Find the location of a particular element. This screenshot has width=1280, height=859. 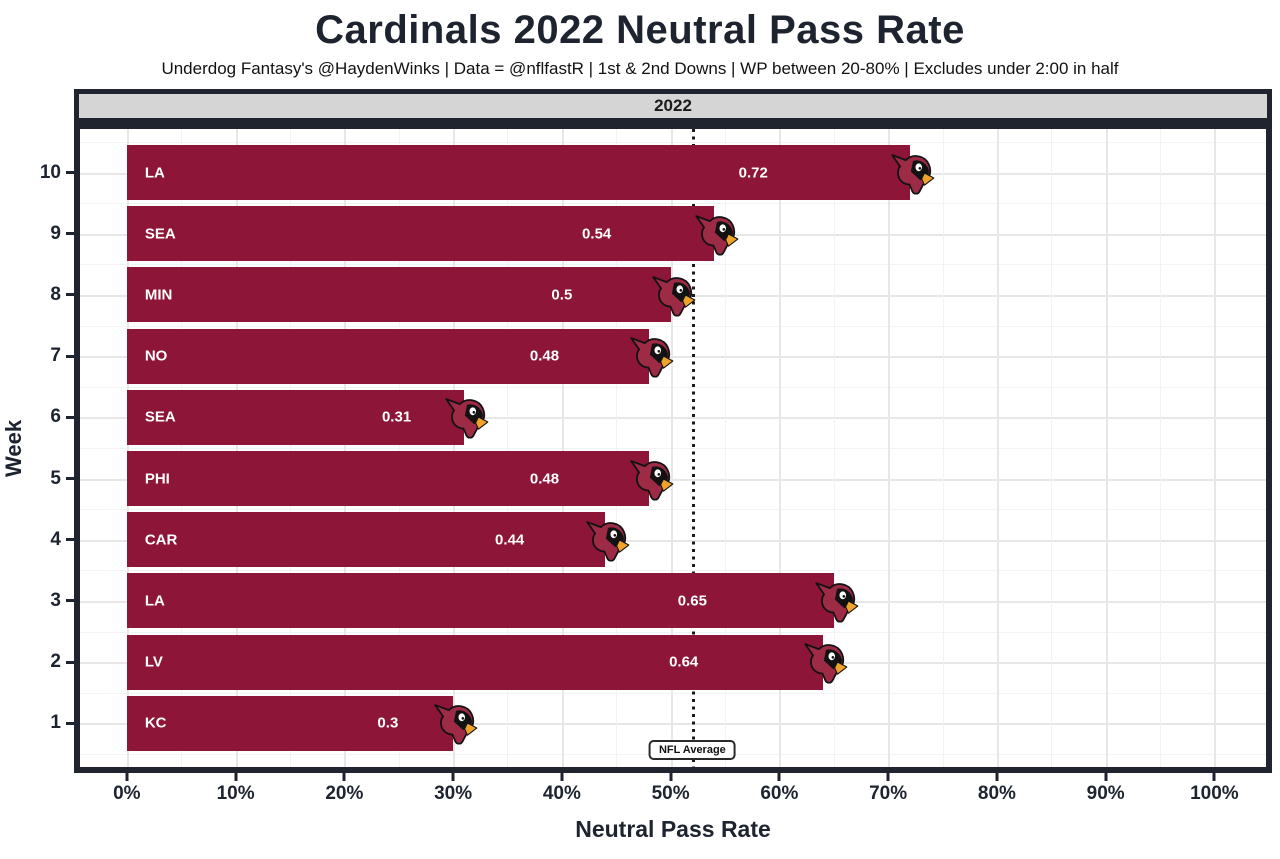

x-tick-label: 50% is located at coordinates (670, 793).